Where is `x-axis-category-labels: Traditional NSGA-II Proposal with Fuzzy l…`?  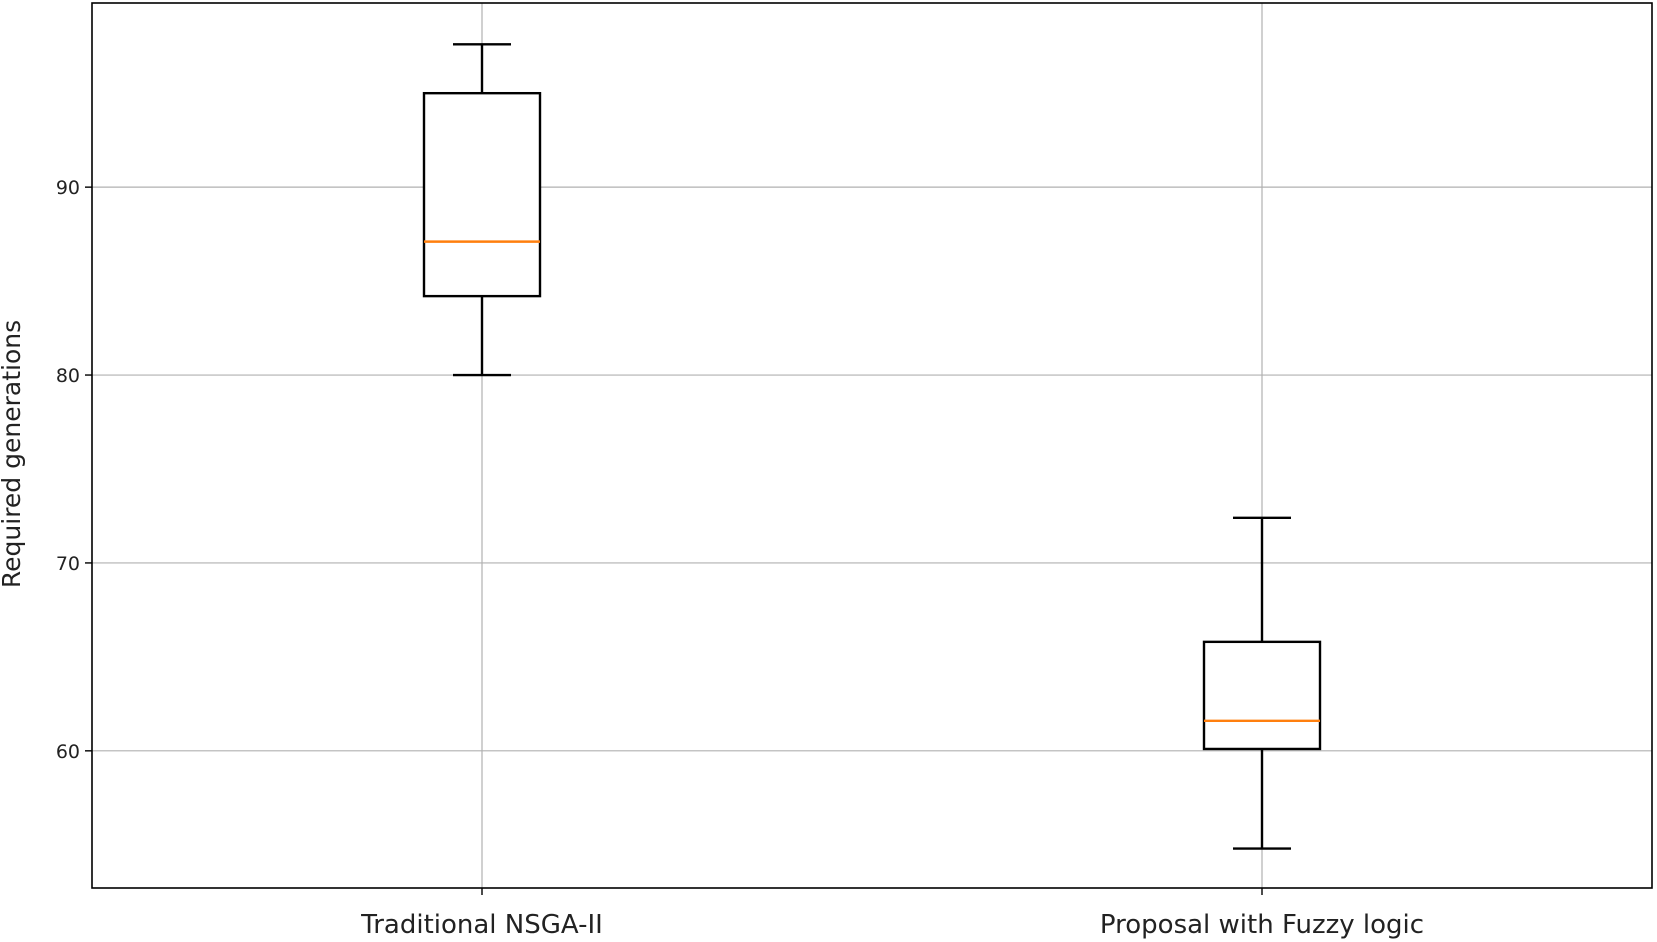
x-axis-category-labels: Traditional NSGA-II Proposal with Fuzzy l… is located at coordinates (892, 925).